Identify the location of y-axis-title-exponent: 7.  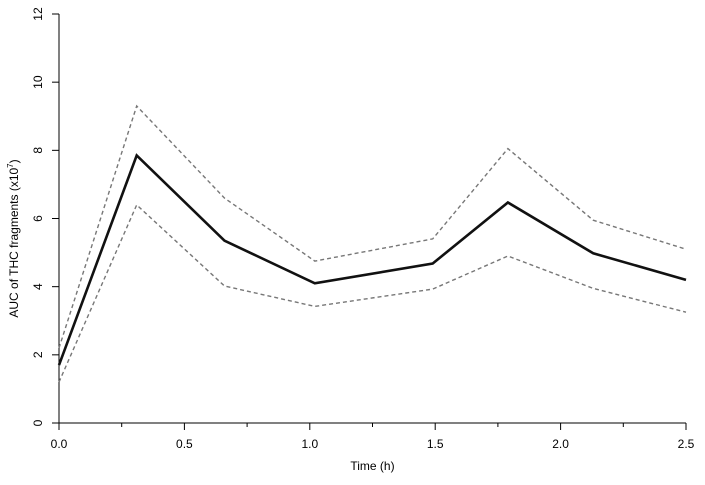
(10, 165).